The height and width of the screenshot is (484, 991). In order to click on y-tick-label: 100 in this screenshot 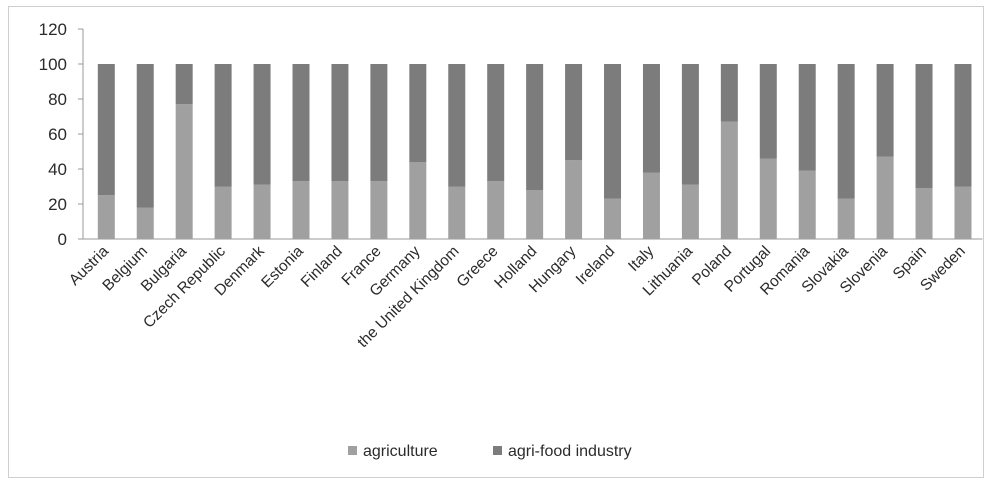, I will do `click(53, 64)`.